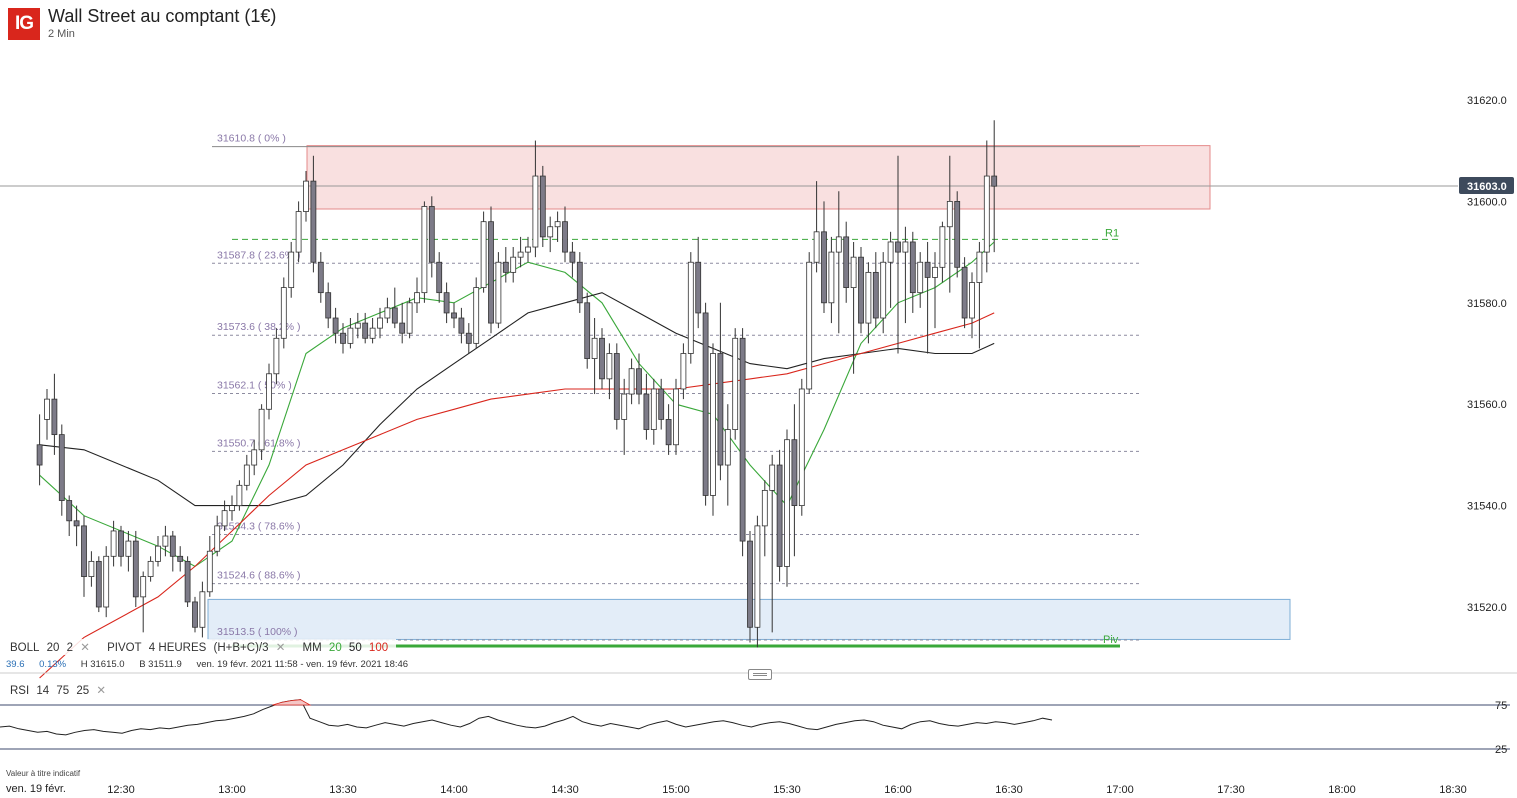  Describe the element at coordinates (280, 648) in the screenshot. I see `pivot-close-icon: ✕` at that location.